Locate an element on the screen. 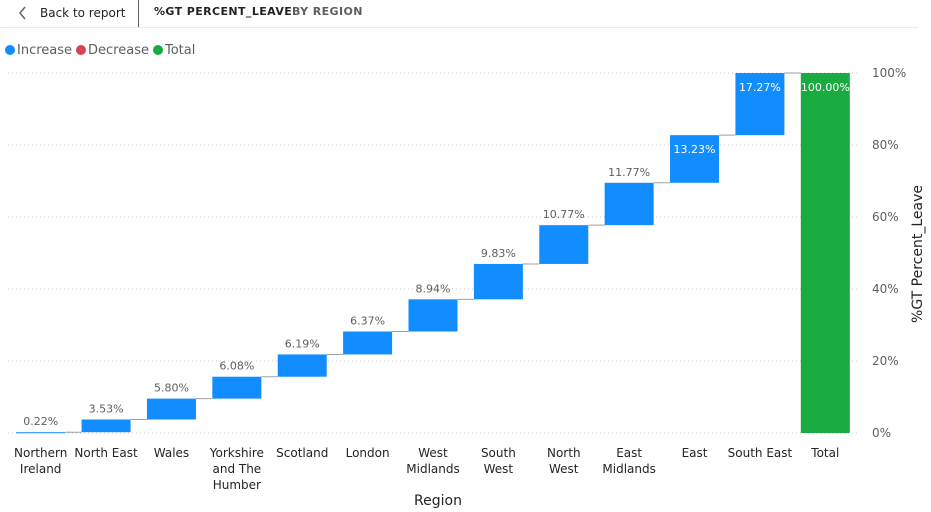  y-tick-label: 0% is located at coordinates (881, 433).